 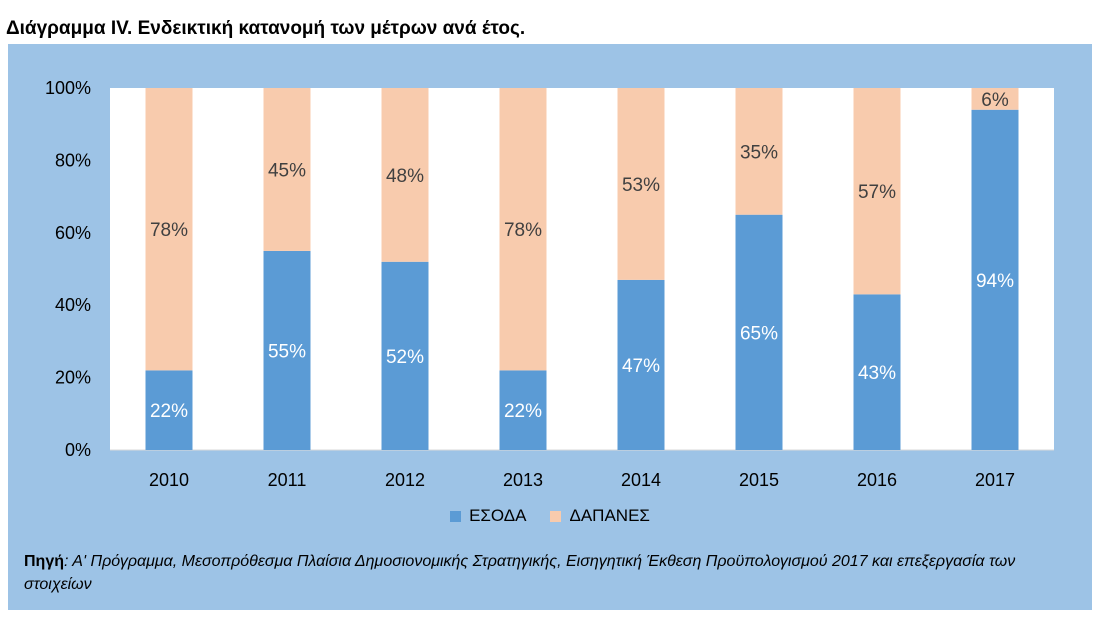 What do you see at coordinates (287, 480) in the screenshot?
I see `x-tick-label: 2011` at bounding box center [287, 480].